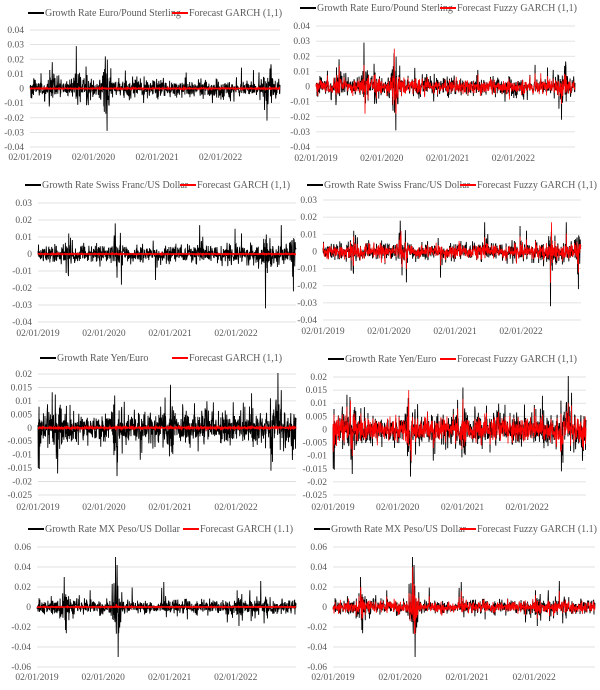 The width and height of the screenshot is (600, 690). Describe the element at coordinates (102, 358) in the screenshot. I see `legend-label-growth: Growth Rate Yen/Euro` at that location.